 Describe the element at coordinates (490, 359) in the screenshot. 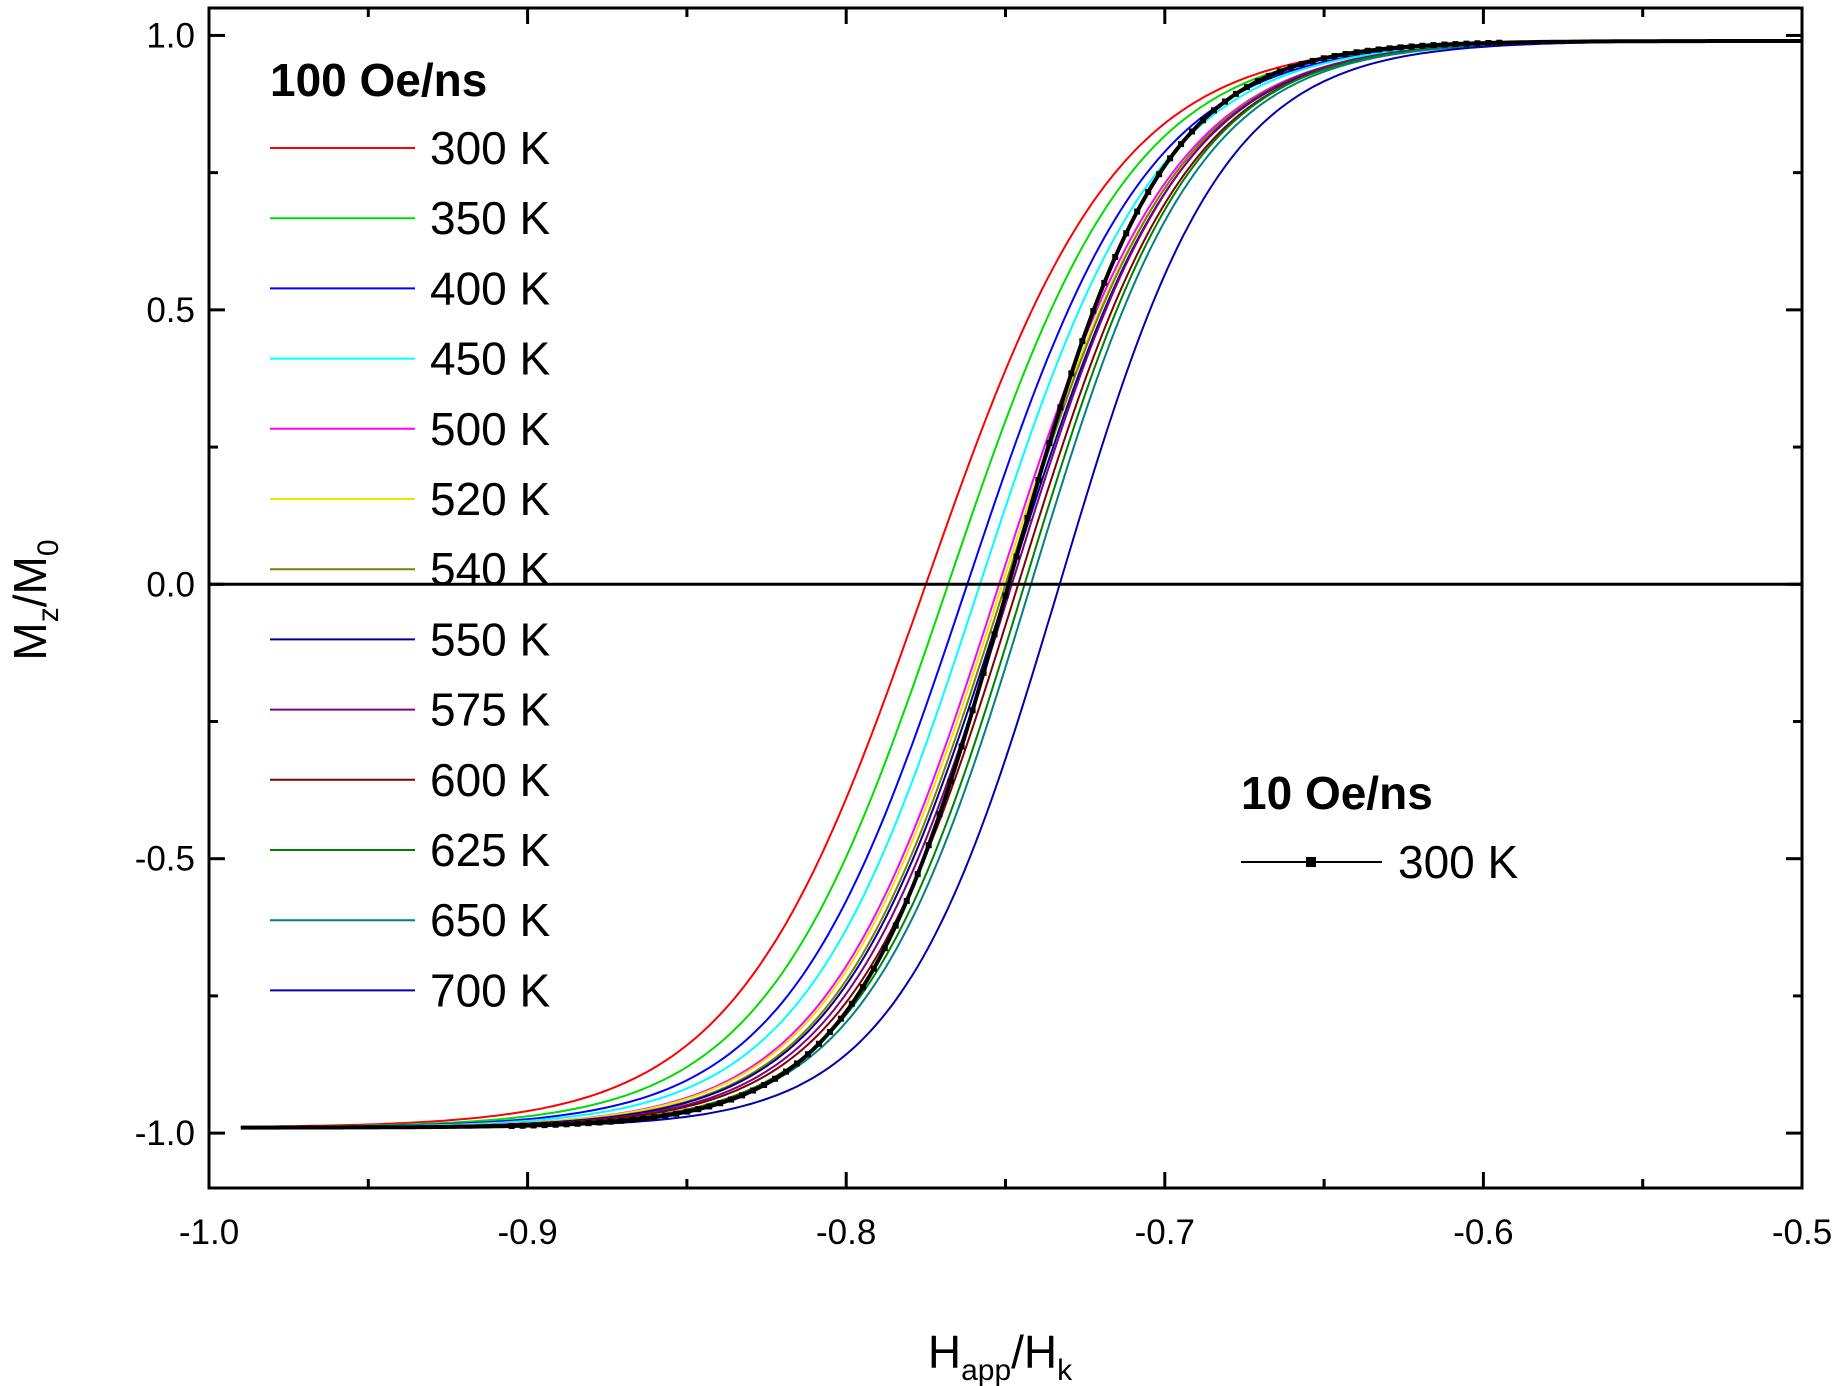

I see `legend-label: 450 K` at that location.